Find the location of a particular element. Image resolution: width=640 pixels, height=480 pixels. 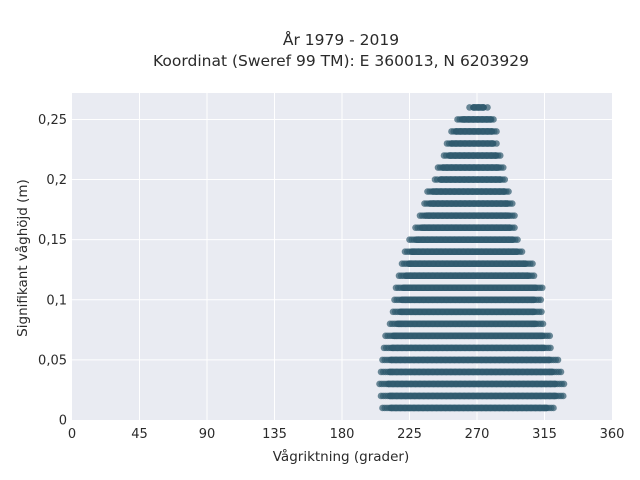

y-tick-label: 0,2 is located at coordinates (56, 180).